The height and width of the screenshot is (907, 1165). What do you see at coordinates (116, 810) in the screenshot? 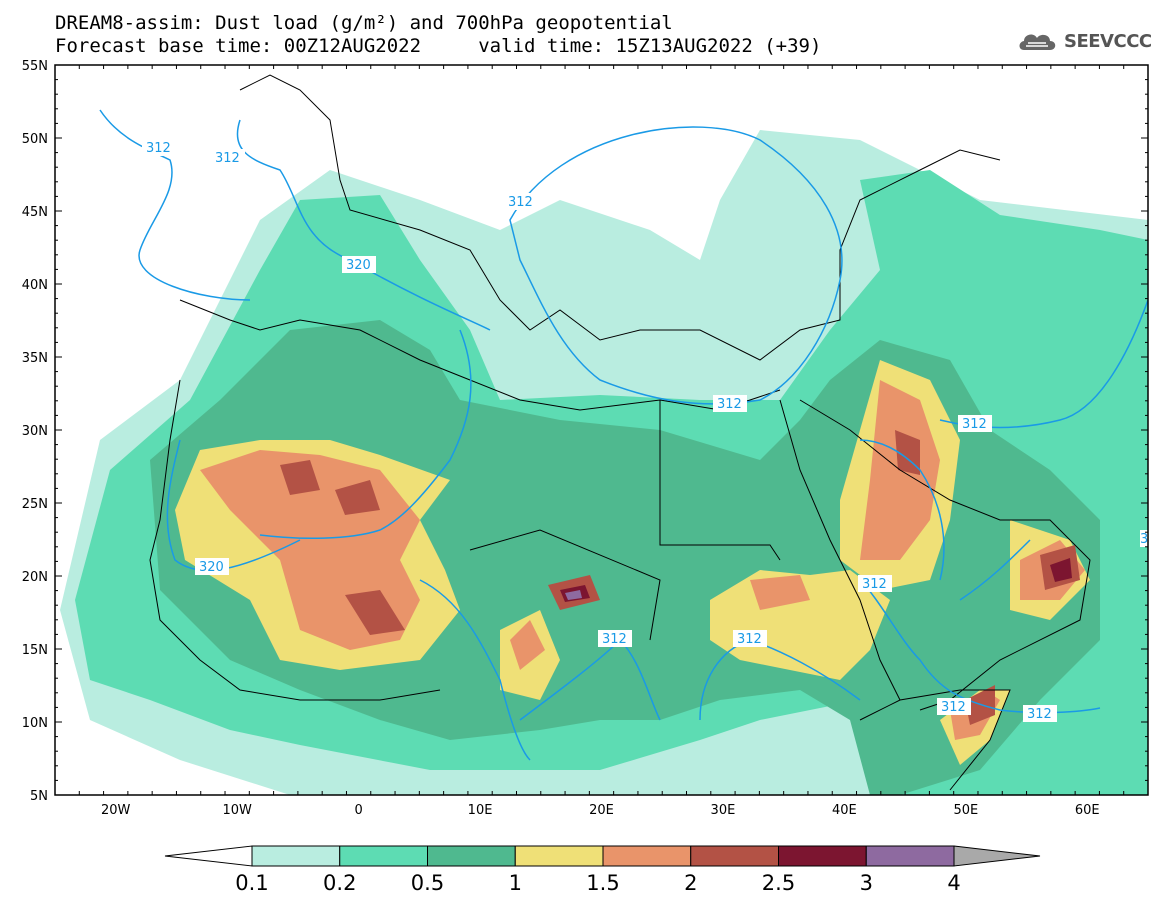
I see `x-tick-label: 20W` at bounding box center [116, 810].